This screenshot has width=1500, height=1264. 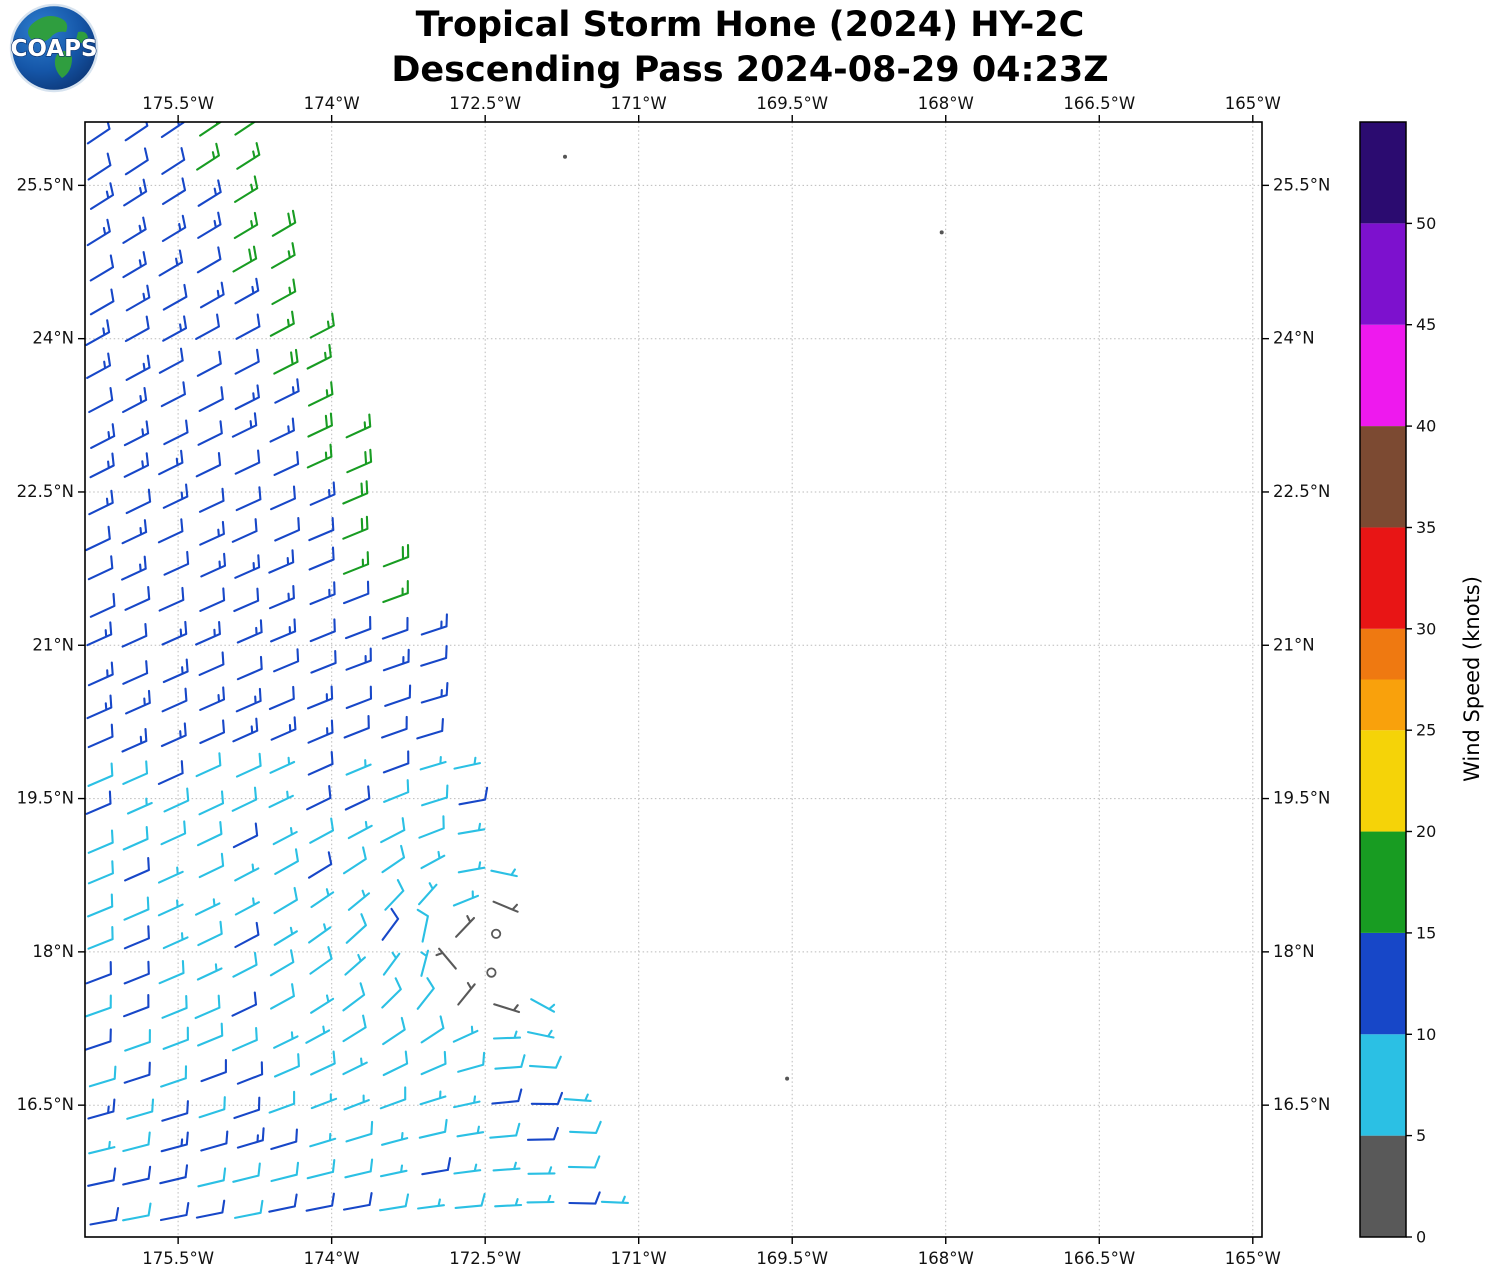 I want to click on colorbar-tick-label: 25, so click(x=1426, y=730).